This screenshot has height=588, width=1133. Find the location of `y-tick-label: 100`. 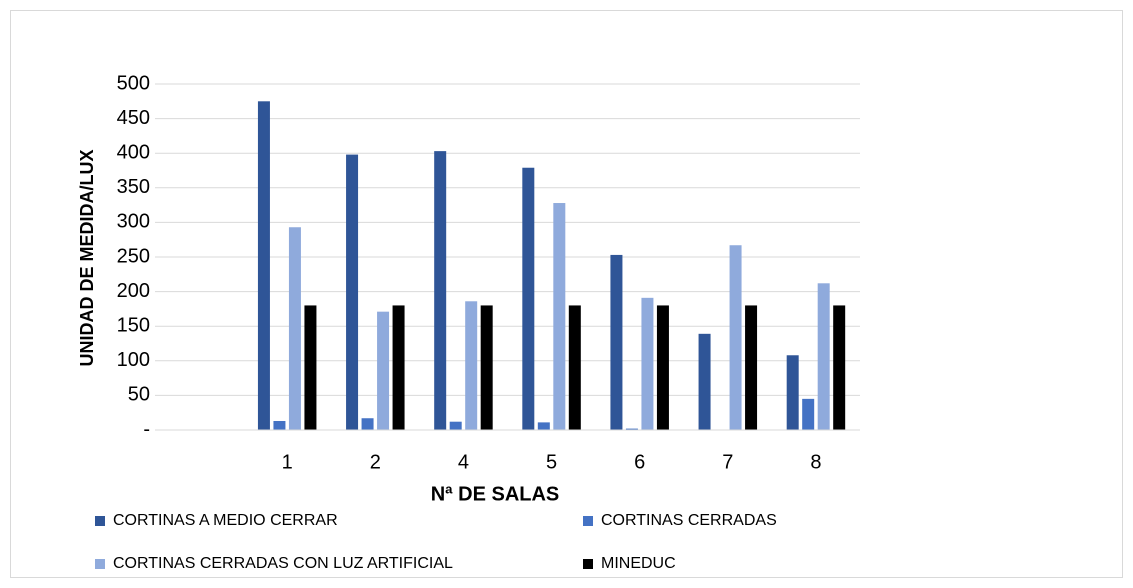

y-tick-label: 100 is located at coordinates (133, 360).